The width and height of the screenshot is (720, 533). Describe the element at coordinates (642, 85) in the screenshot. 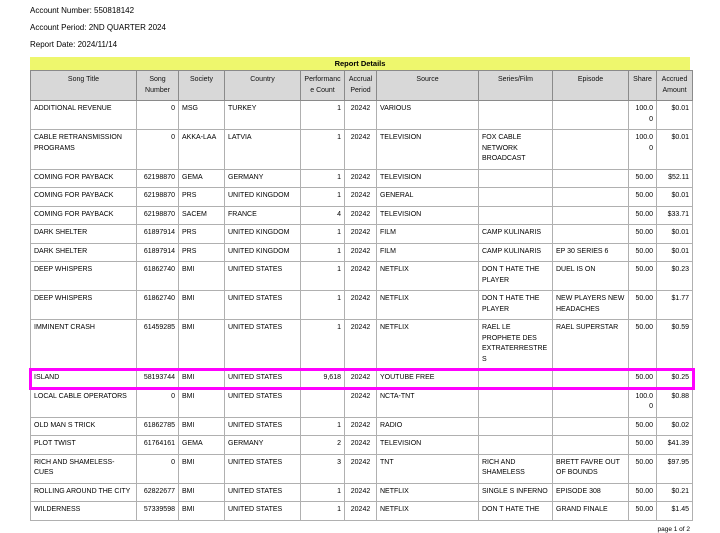

I see `column-header: Share` at that location.